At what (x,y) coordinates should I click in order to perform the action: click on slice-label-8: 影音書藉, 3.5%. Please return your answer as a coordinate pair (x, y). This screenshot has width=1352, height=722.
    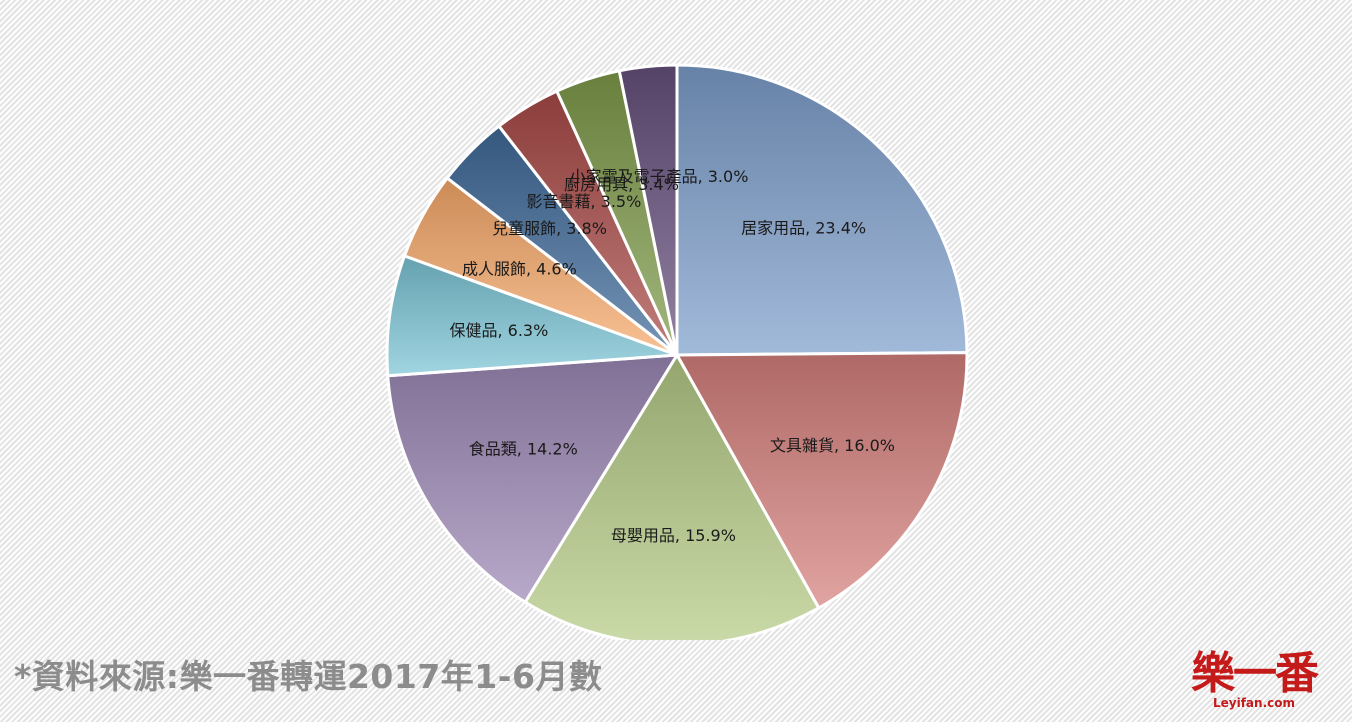
    Looking at the image, I should click on (583, 201).